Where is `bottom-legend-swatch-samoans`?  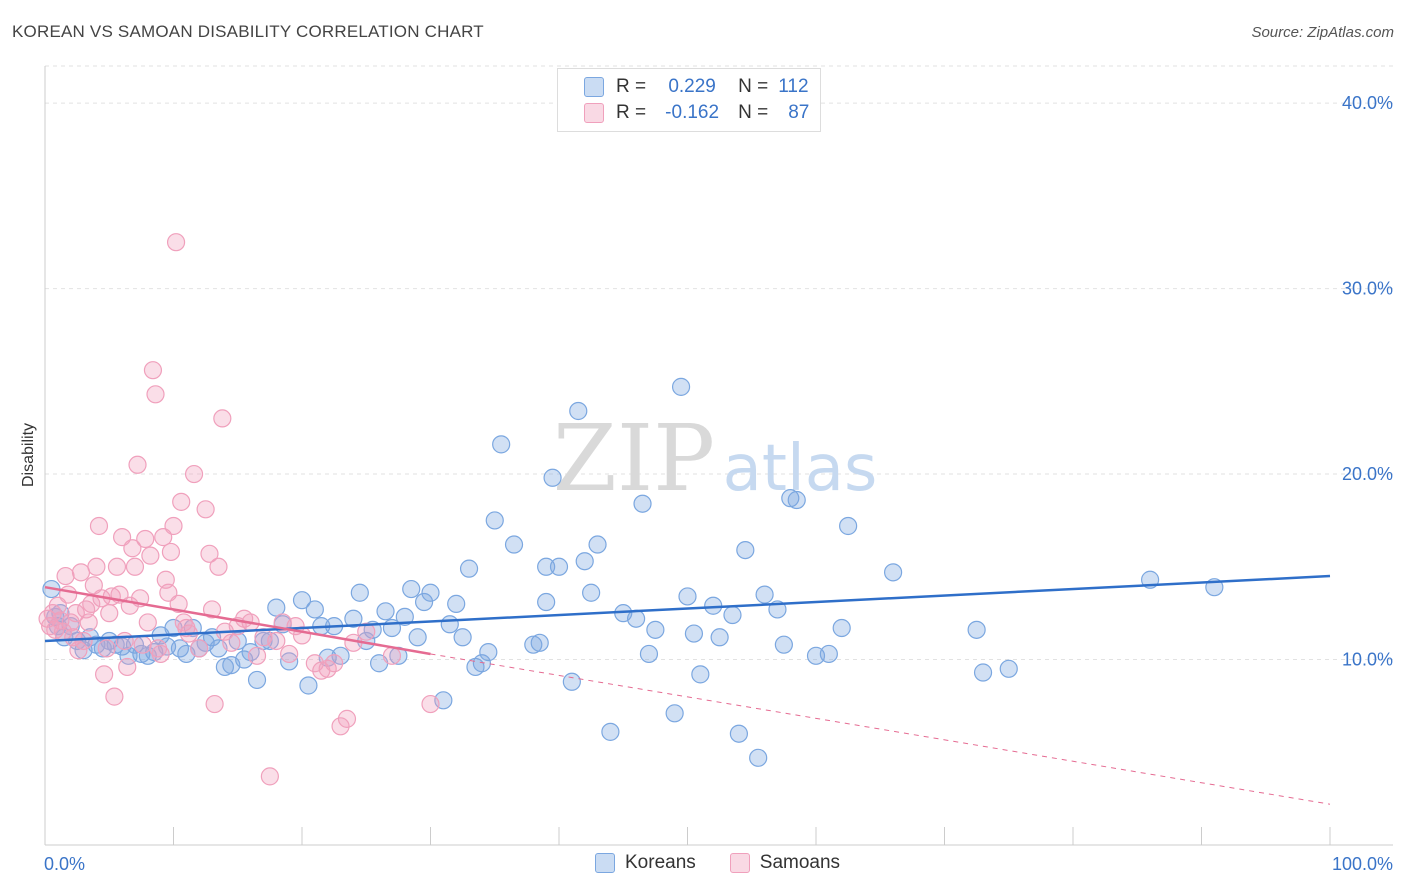
bottom-legend-swatch-samoans is located at coordinates (739, 863).